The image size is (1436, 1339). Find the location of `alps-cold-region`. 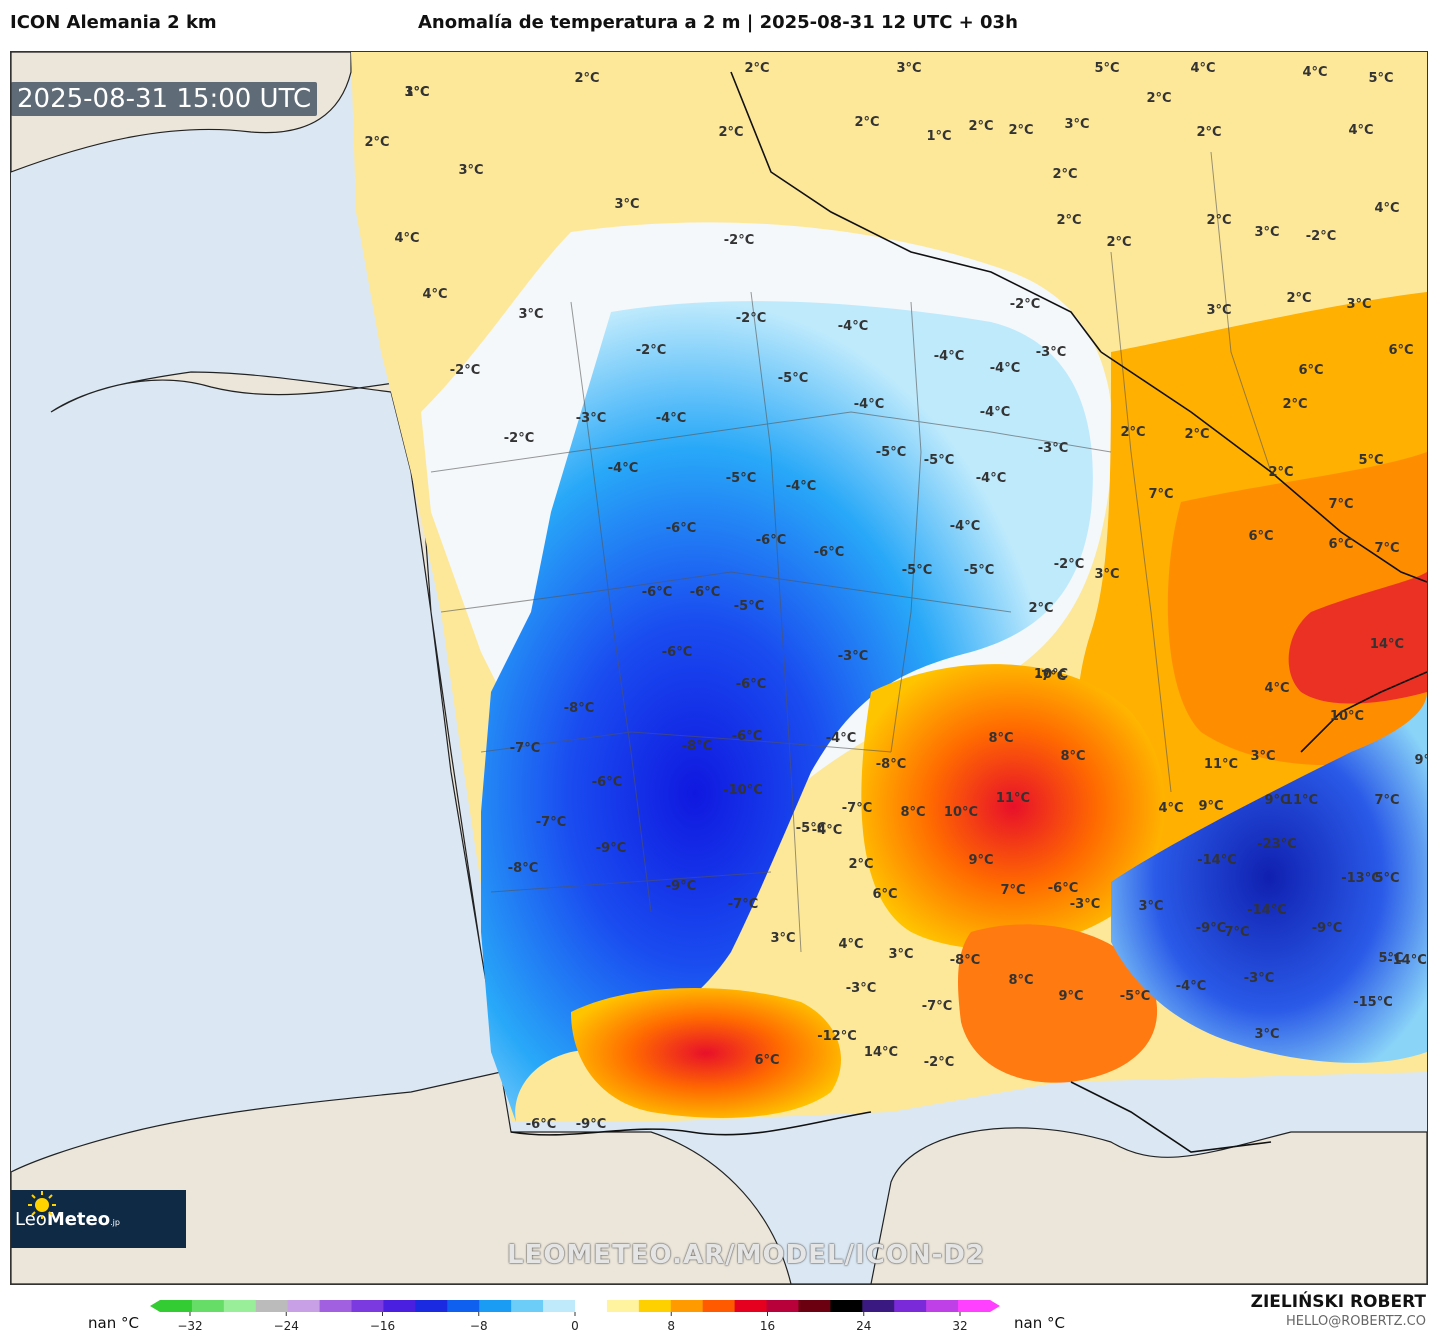

alps-cold-region is located at coordinates (1269, 877).